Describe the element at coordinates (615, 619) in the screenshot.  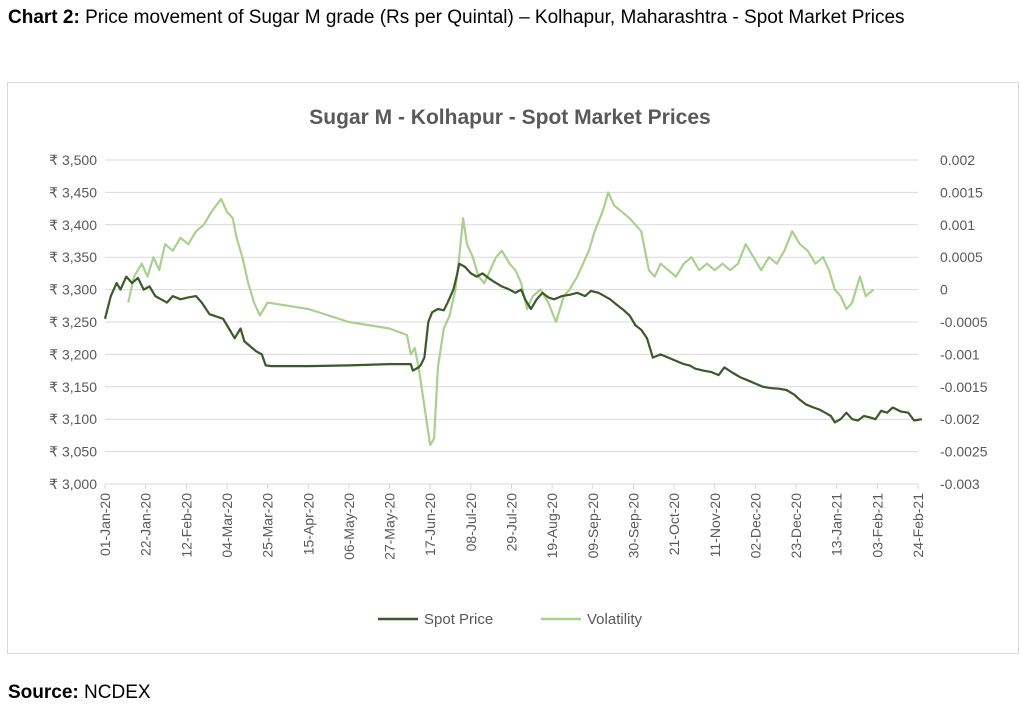
I see `legend-label: Volatility` at that location.